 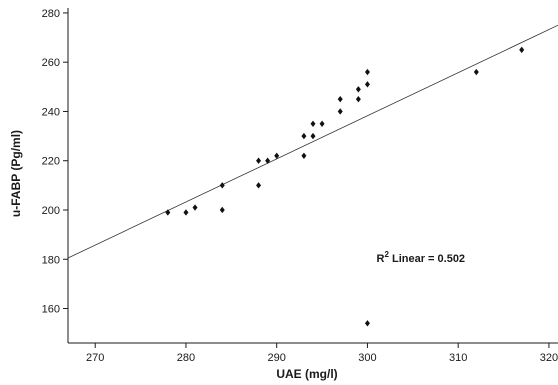 What do you see at coordinates (381, 259) in the screenshot?
I see `r-squared-prefix: R` at bounding box center [381, 259].